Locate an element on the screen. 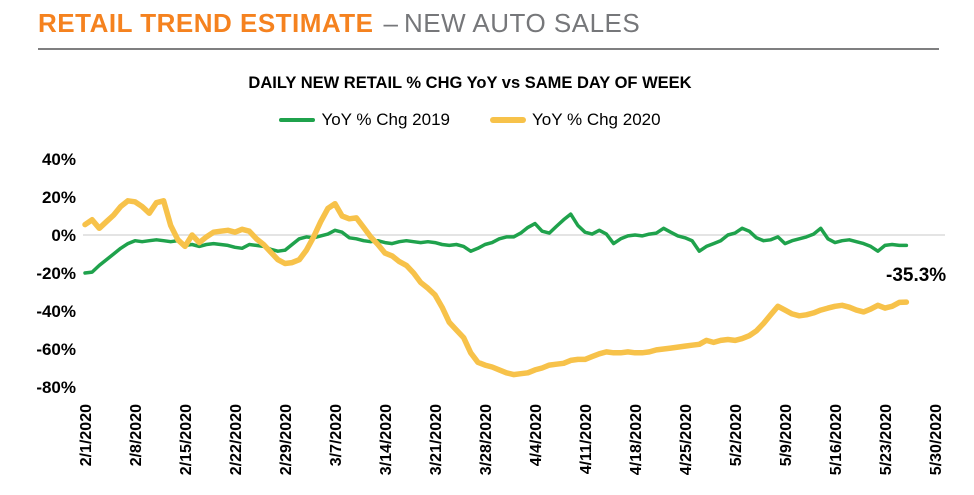 The image size is (974, 495). x-tick-label: 5/2/2020 is located at coordinates (736, 435).